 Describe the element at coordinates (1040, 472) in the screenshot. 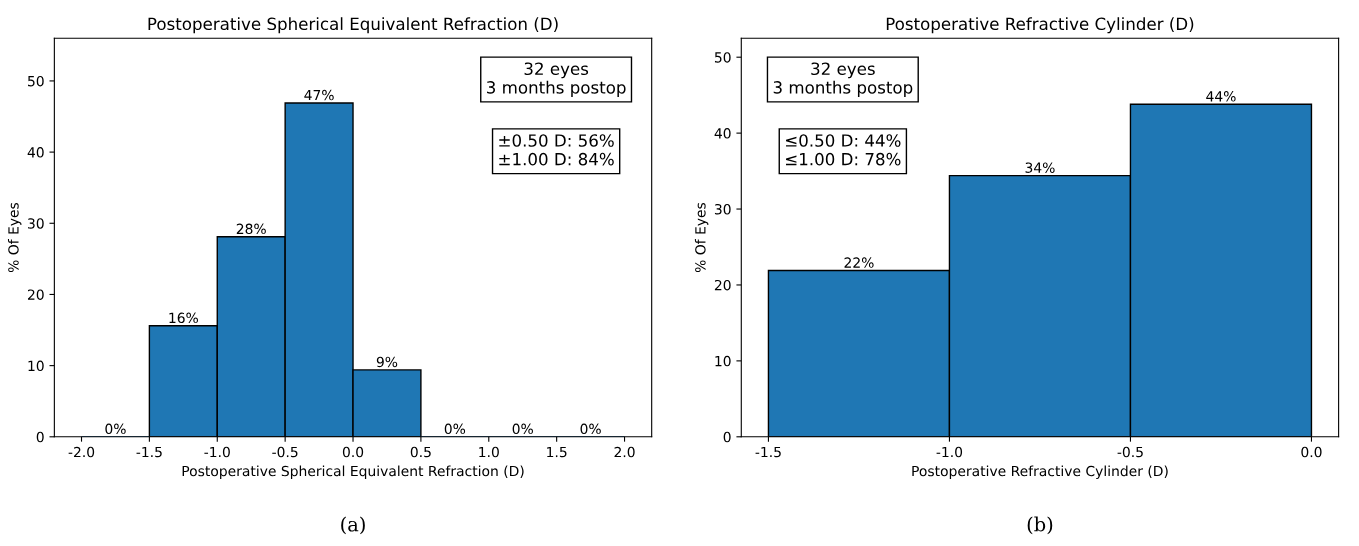

I see `x-axis-title: Postoperative Refractive Cylinder (D)` at that location.